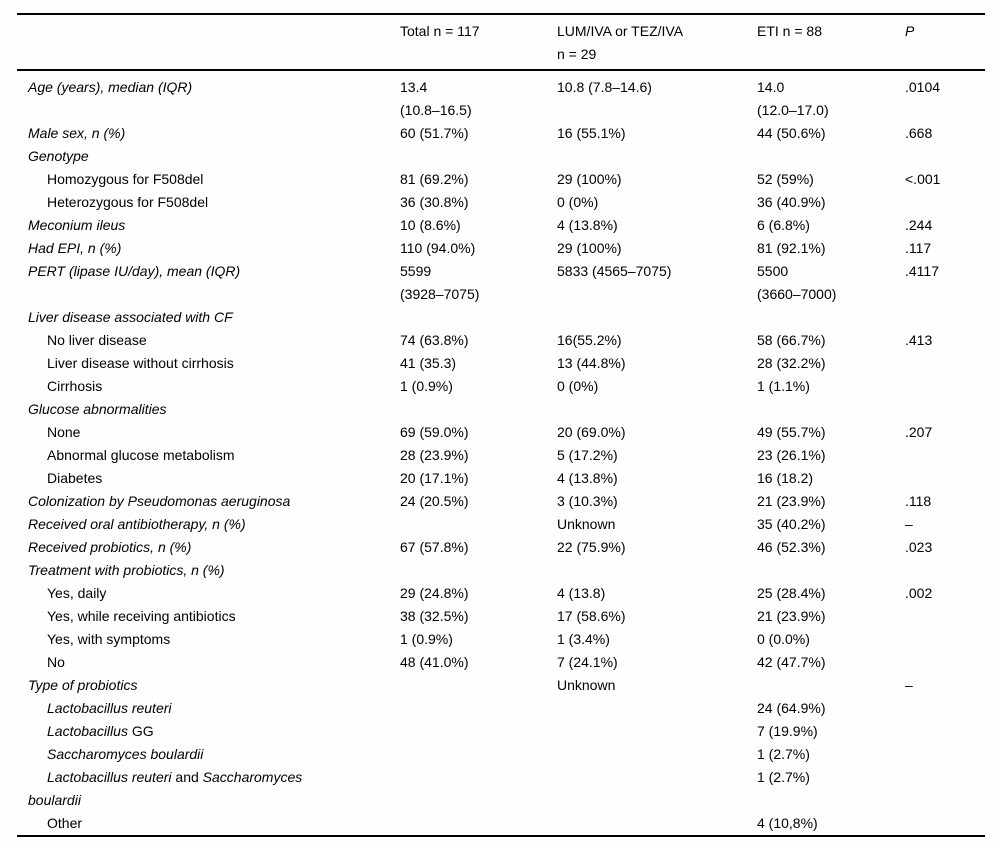  Describe the element at coordinates (141, 616) in the screenshot. I see `row-label-text: Yes, while receiving antibiotics` at that location.